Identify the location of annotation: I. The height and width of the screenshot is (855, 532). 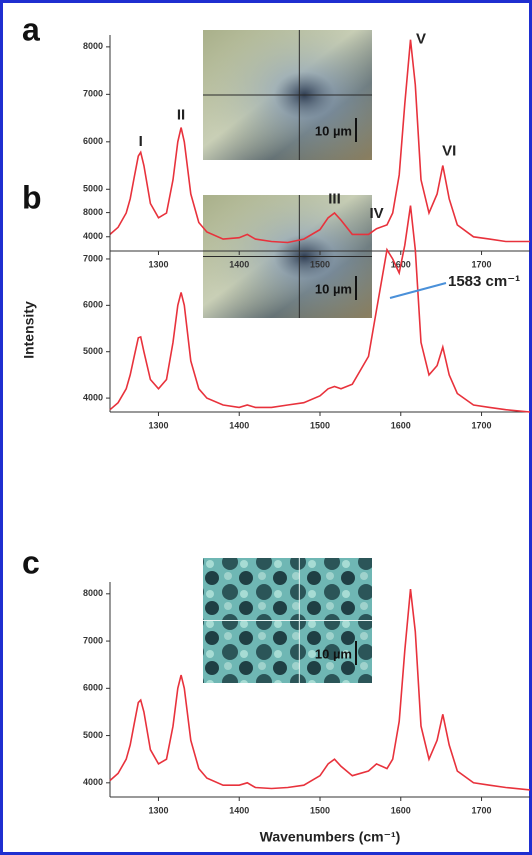
(141, 141).